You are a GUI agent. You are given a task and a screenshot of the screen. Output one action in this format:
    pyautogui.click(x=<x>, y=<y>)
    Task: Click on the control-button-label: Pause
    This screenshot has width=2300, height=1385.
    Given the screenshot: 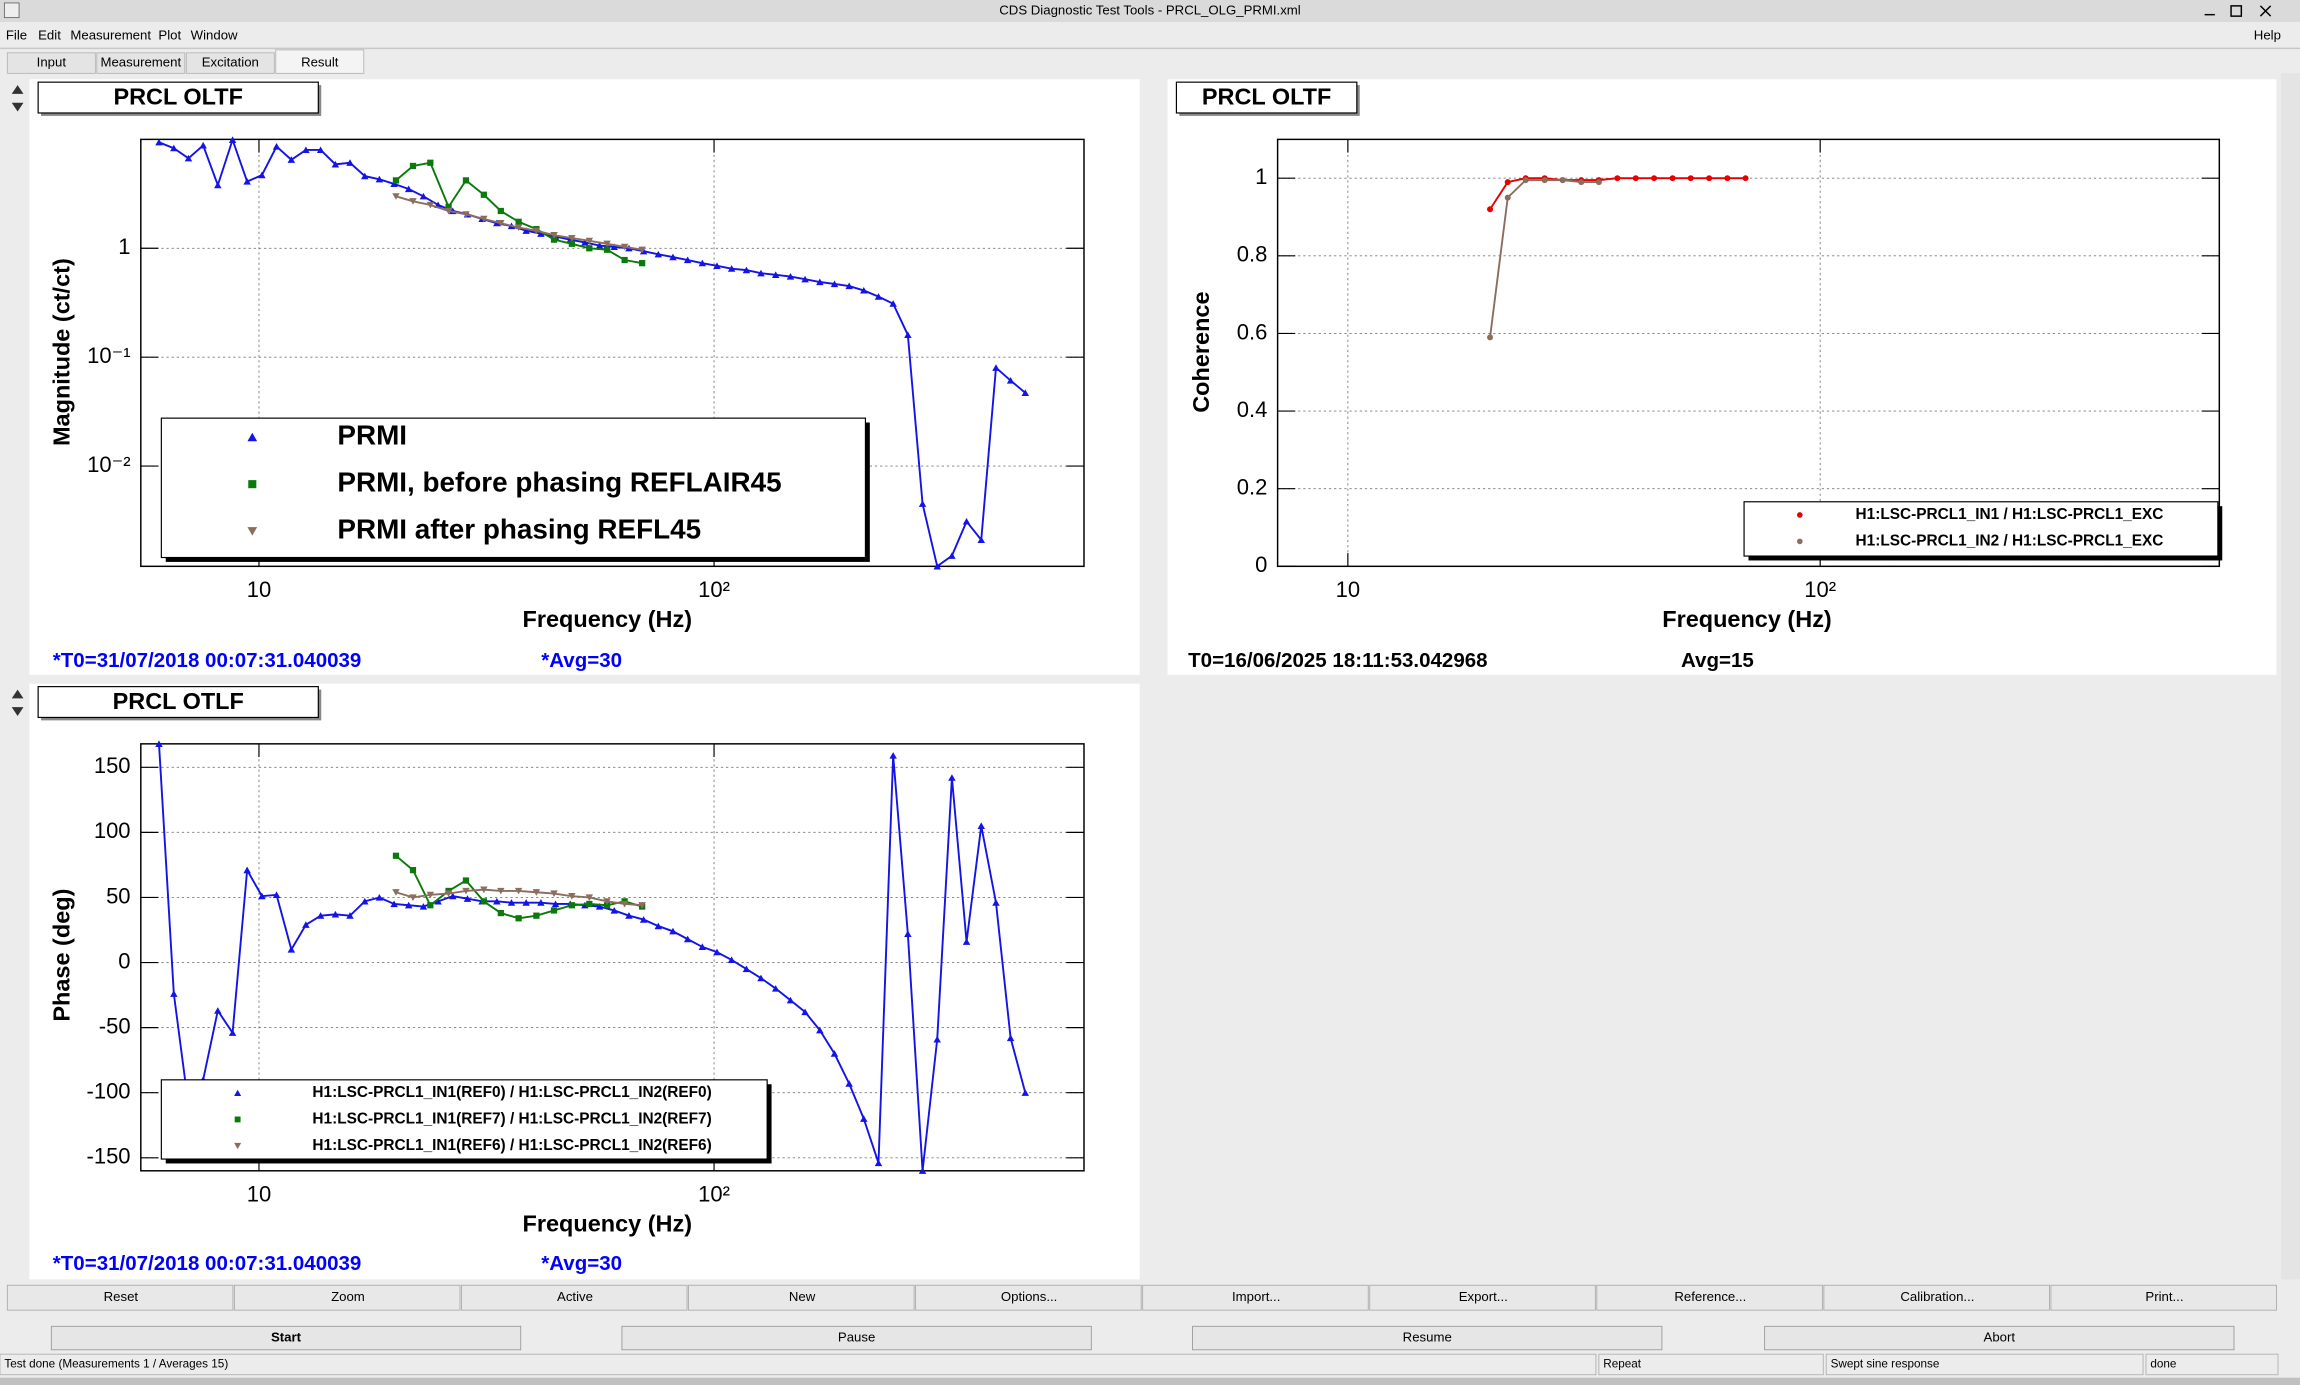 What is the action you would take?
    pyautogui.click(x=856, y=1337)
    